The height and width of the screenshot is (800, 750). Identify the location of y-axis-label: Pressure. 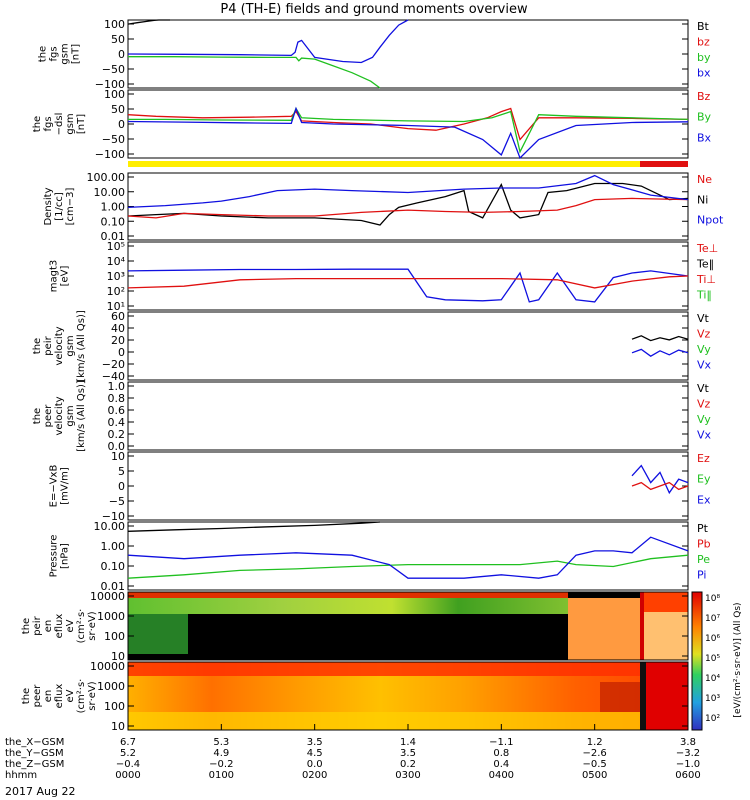
(54, 556).